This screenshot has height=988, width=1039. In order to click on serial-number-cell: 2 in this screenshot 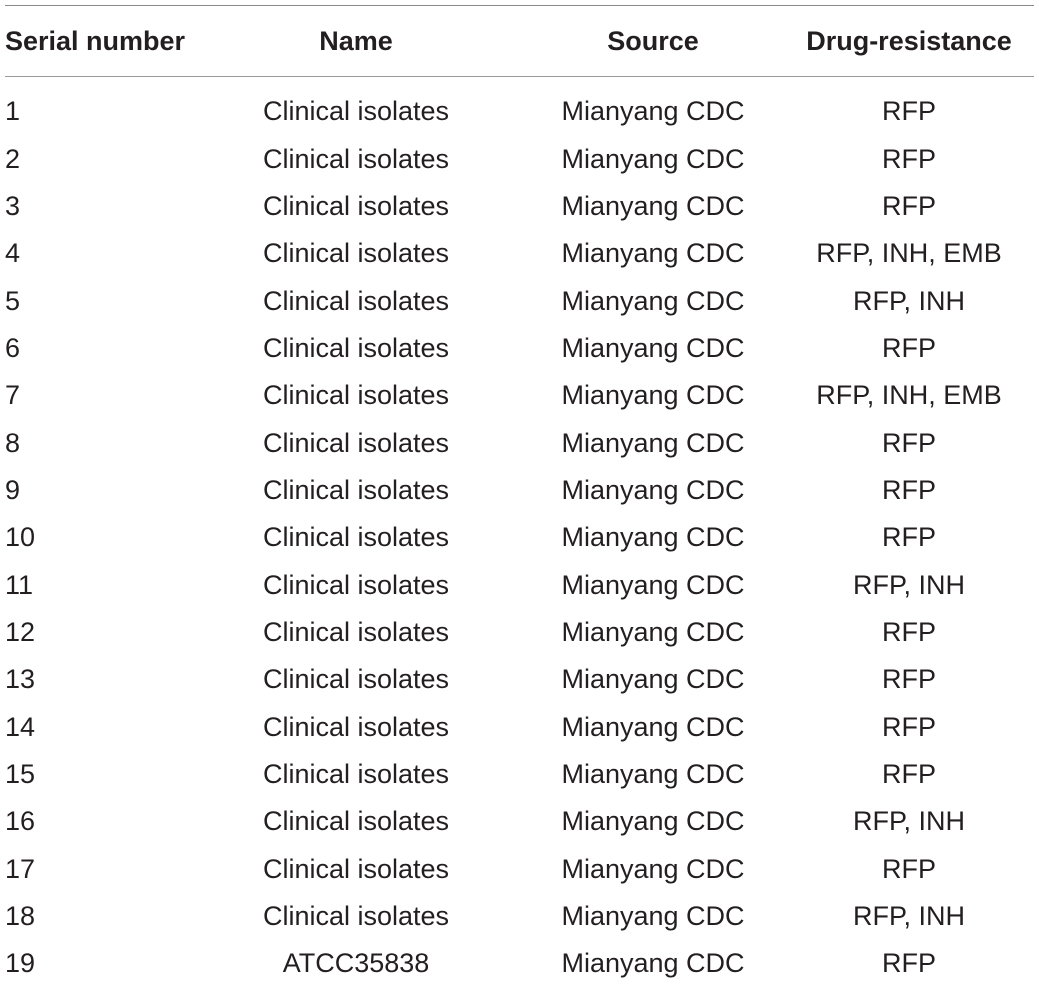, I will do `click(13, 158)`.